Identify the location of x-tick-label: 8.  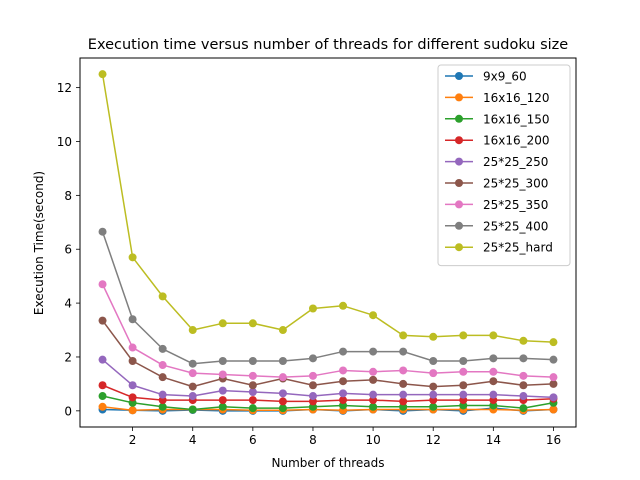
(313, 440).